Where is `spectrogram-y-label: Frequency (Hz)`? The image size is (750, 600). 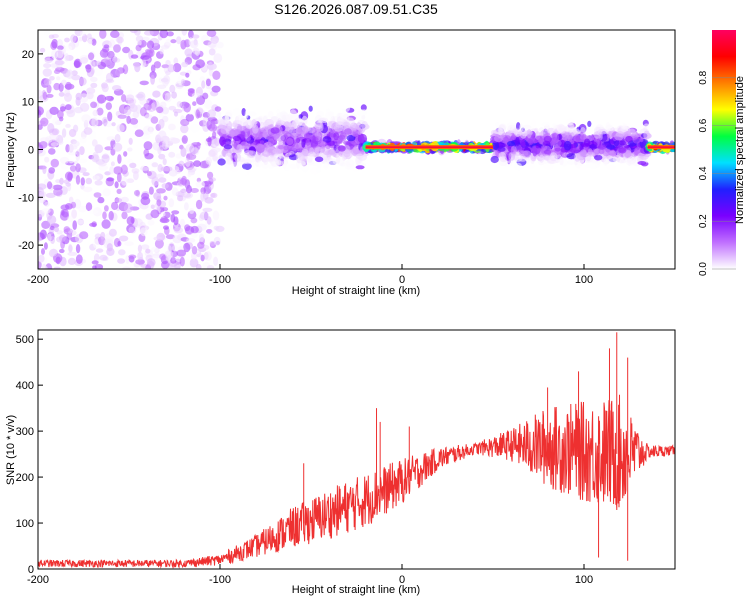
spectrogram-y-label: Frequency (Hz) is located at coordinates (11, 150).